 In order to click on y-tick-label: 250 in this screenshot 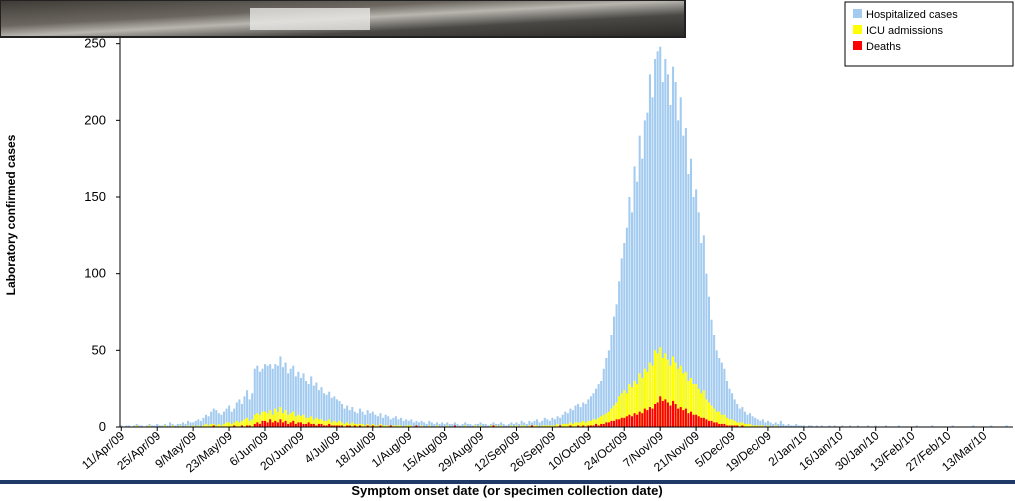, I will do `click(95, 43)`.